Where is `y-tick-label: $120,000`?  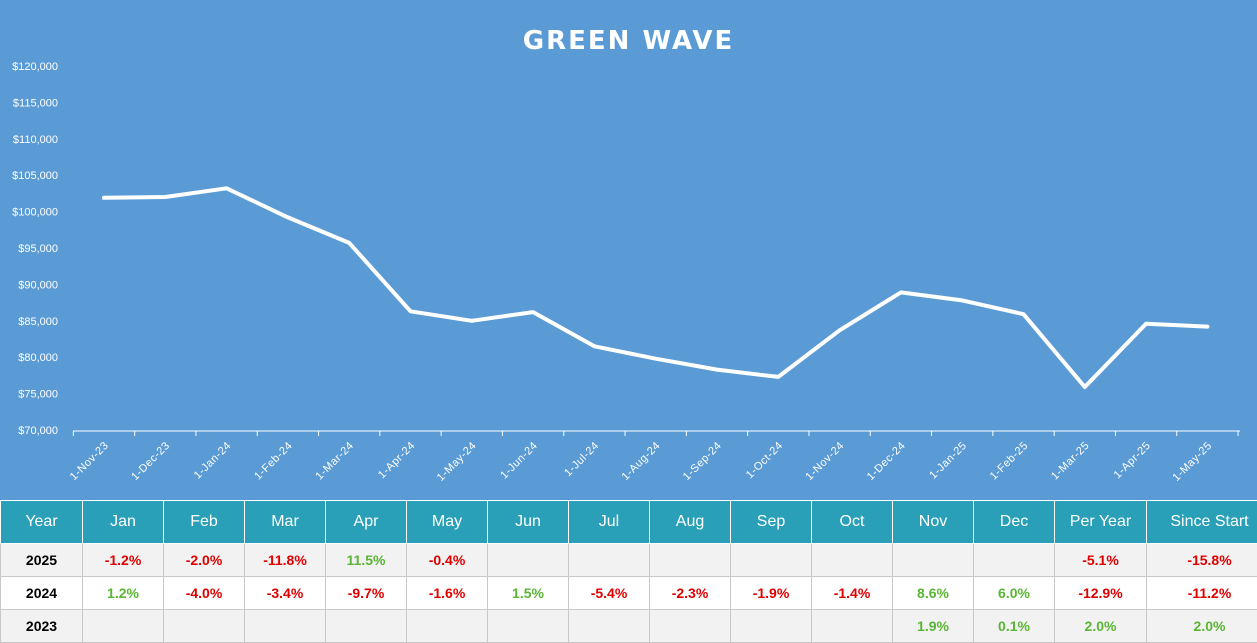
y-tick-label: $120,000 is located at coordinates (35, 67).